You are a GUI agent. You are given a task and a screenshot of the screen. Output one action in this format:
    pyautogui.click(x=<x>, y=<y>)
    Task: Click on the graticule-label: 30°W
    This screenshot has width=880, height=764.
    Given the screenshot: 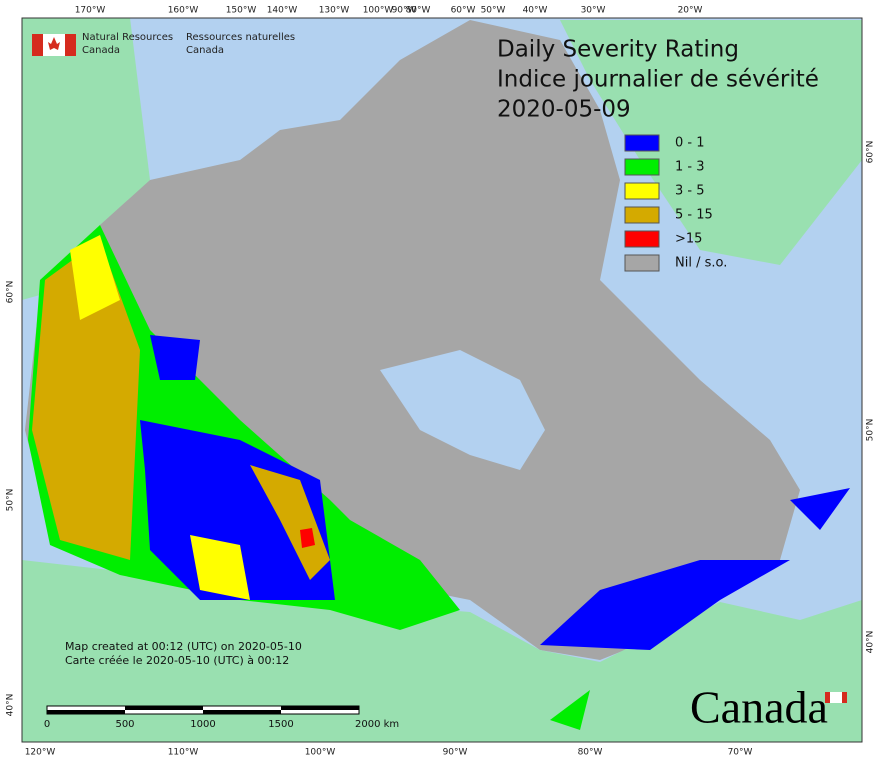 What is the action you would take?
    pyautogui.click(x=593, y=11)
    